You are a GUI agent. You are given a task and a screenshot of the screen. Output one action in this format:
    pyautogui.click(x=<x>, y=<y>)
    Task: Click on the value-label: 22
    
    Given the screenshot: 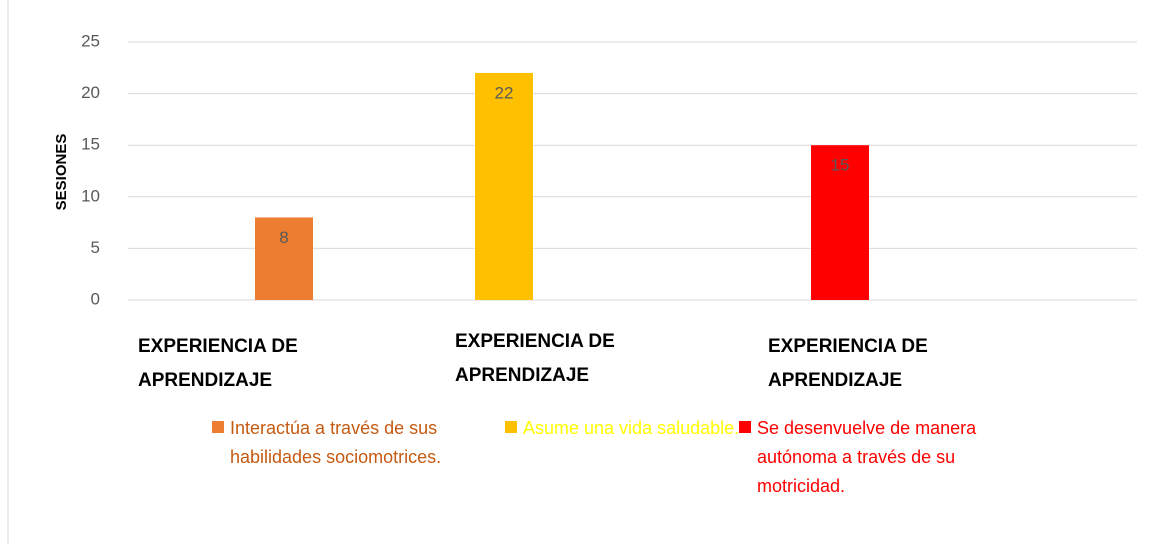 What is the action you would take?
    pyautogui.click(x=504, y=92)
    